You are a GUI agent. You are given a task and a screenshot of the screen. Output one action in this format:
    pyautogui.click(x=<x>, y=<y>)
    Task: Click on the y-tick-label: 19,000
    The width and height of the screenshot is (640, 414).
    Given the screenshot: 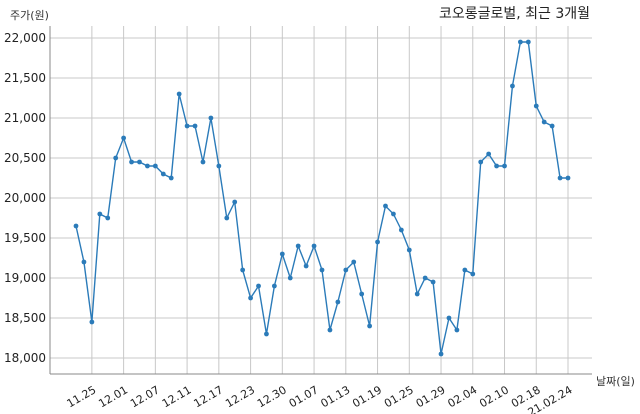 What is the action you would take?
    pyautogui.click(x=25, y=278)
    